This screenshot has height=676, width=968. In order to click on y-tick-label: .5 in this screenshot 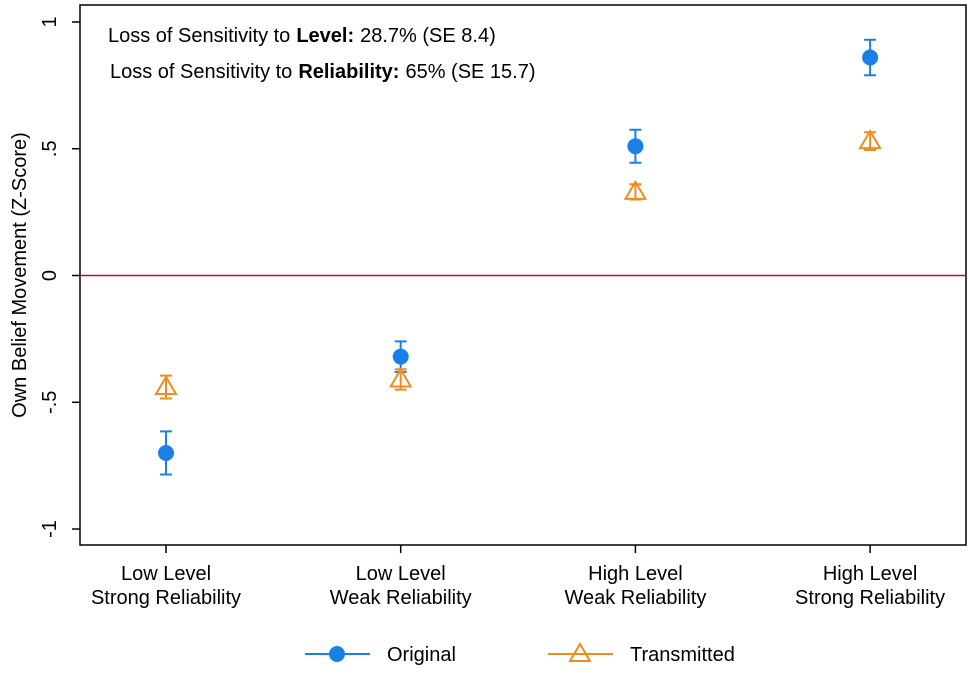, I will do `click(50, 148)`.